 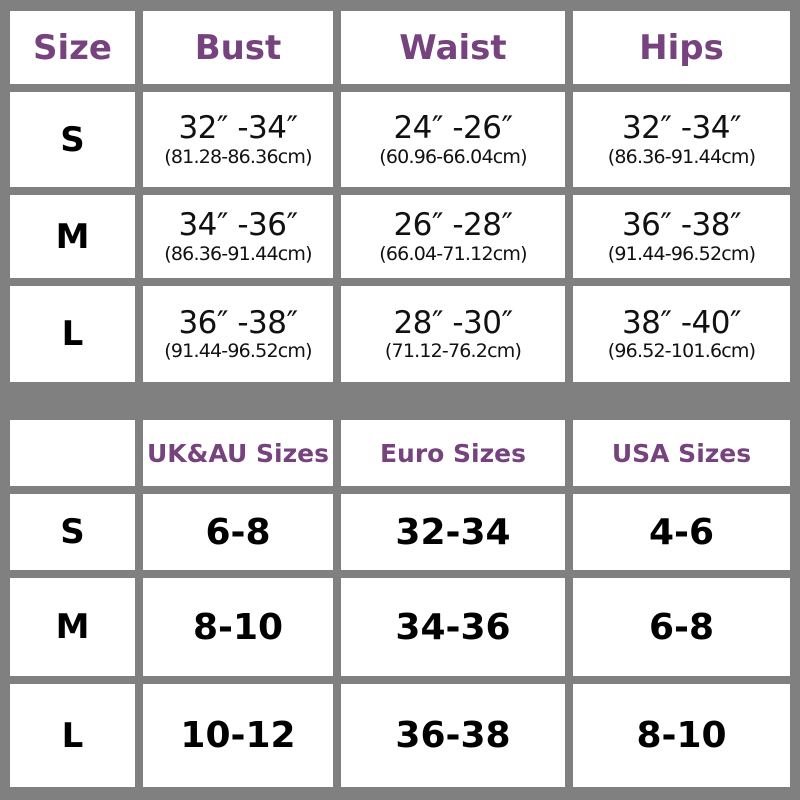 I want to click on header-cell: USA Sizes, so click(x=681, y=453).